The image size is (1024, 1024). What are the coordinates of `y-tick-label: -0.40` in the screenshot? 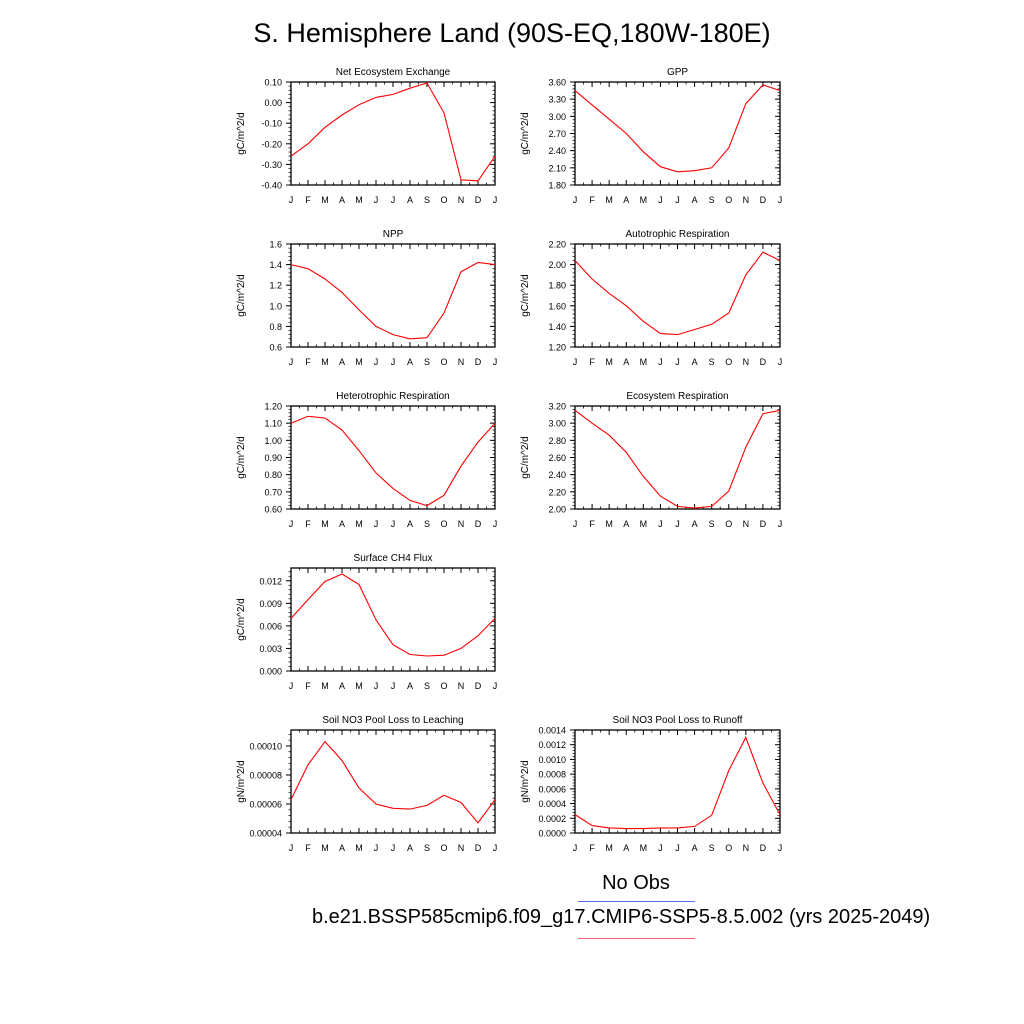 It's located at (271, 186).